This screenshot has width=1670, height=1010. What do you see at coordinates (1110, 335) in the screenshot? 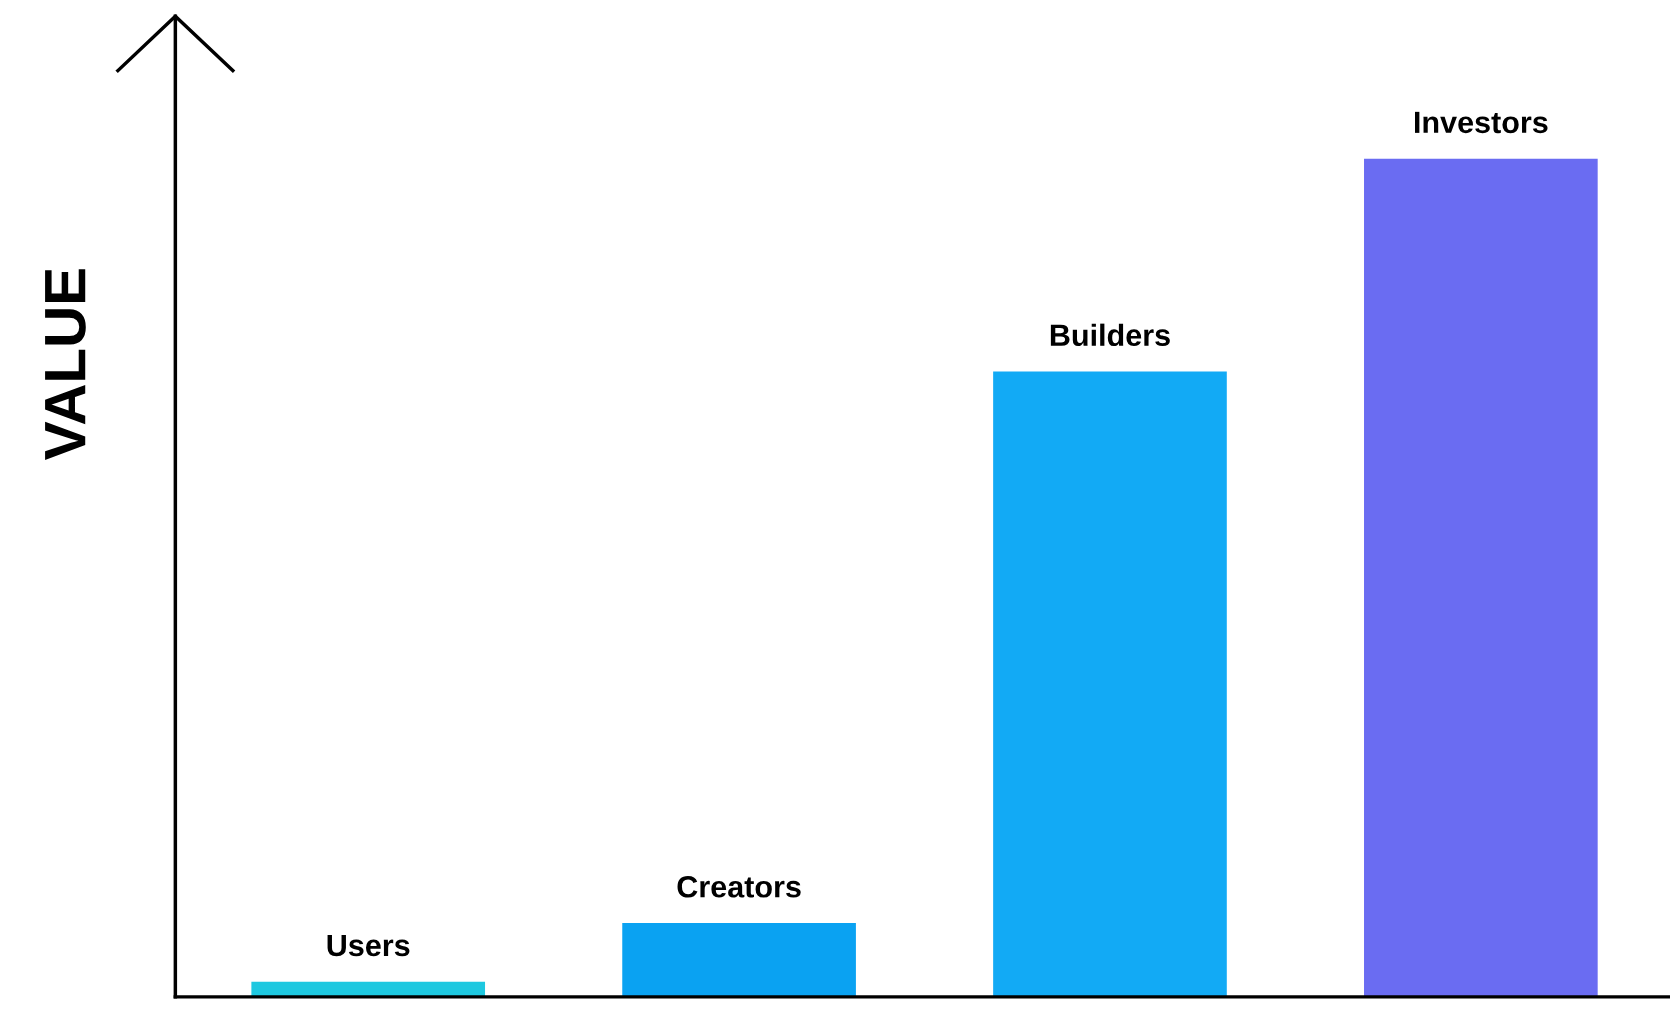
I see `x-tick-label: Builders` at bounding box center [1110, 335].